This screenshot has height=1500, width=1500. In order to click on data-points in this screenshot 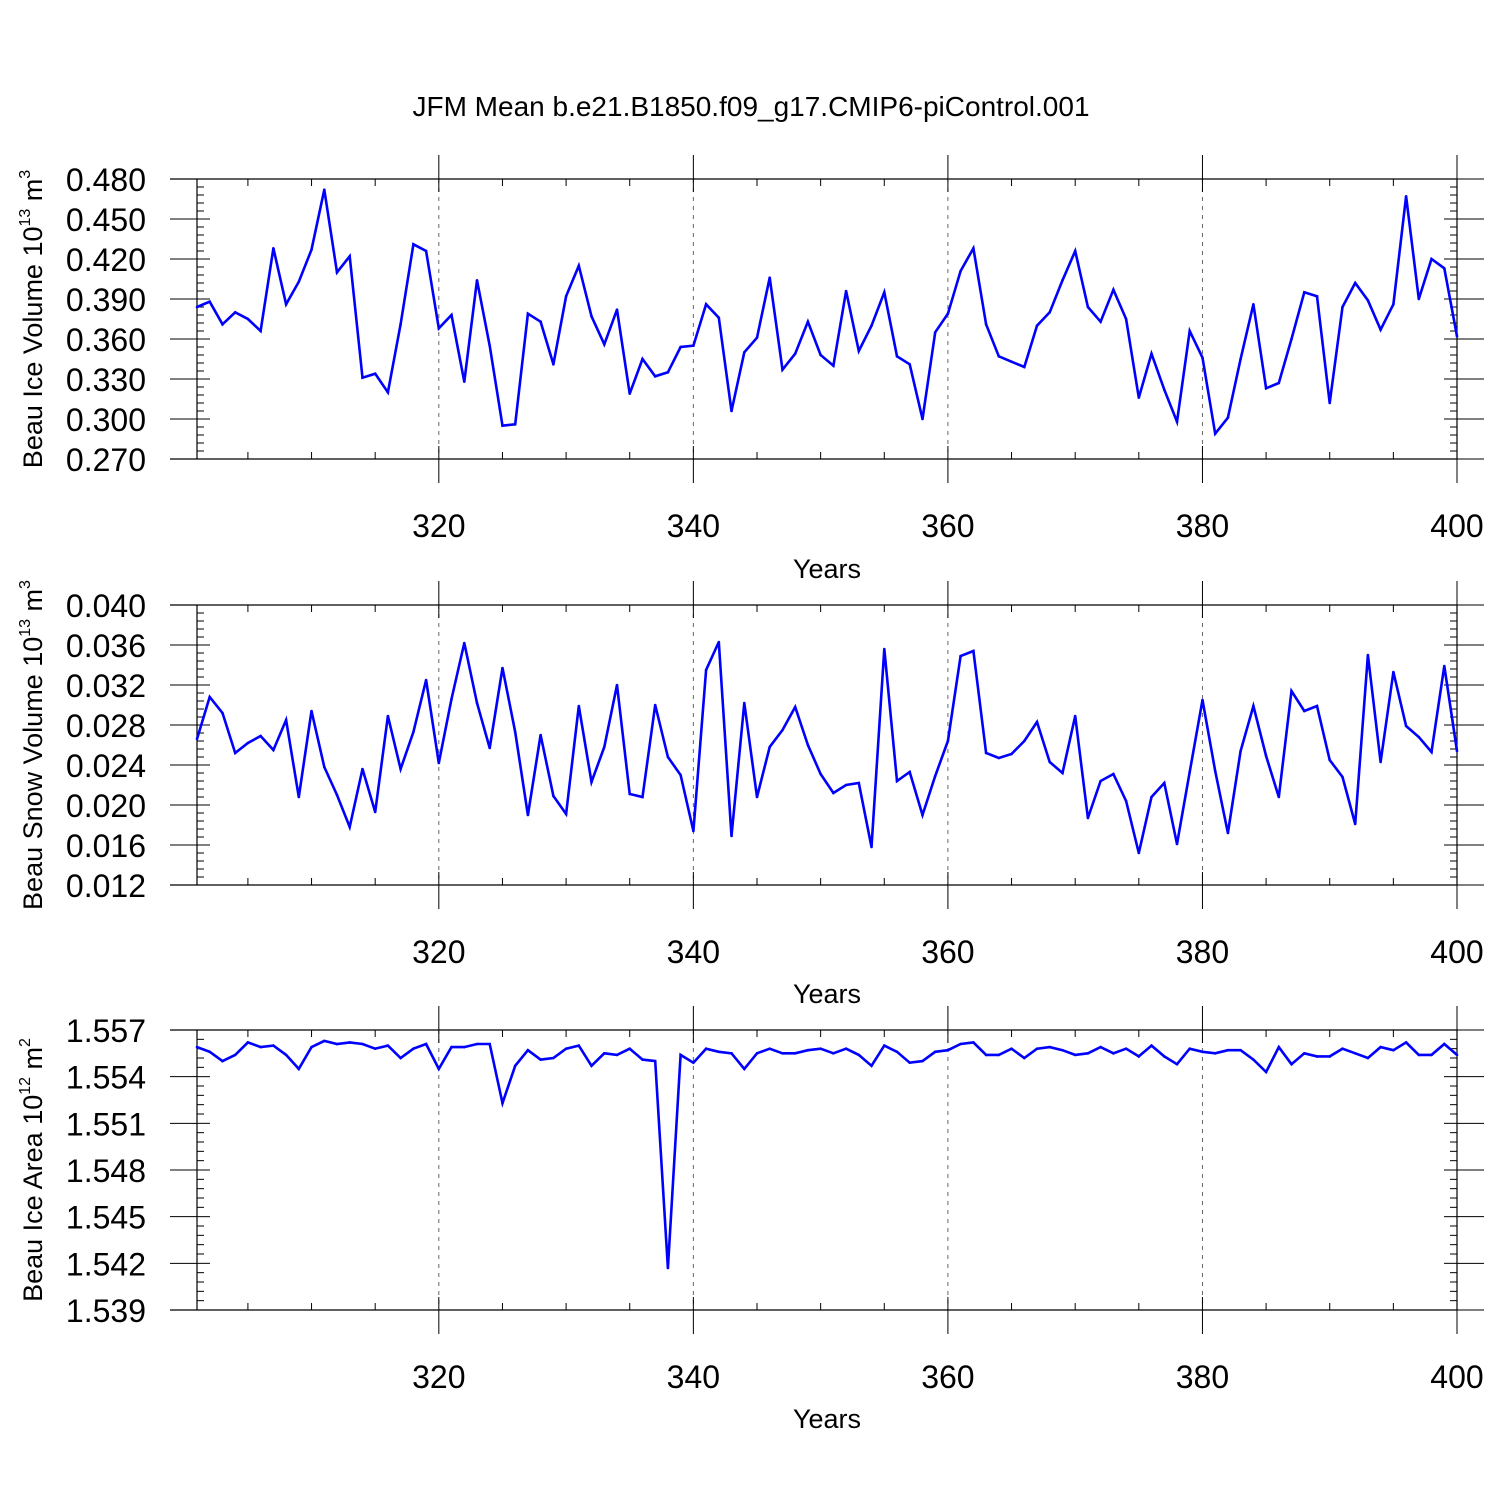, I will do `click(827, 311)`.